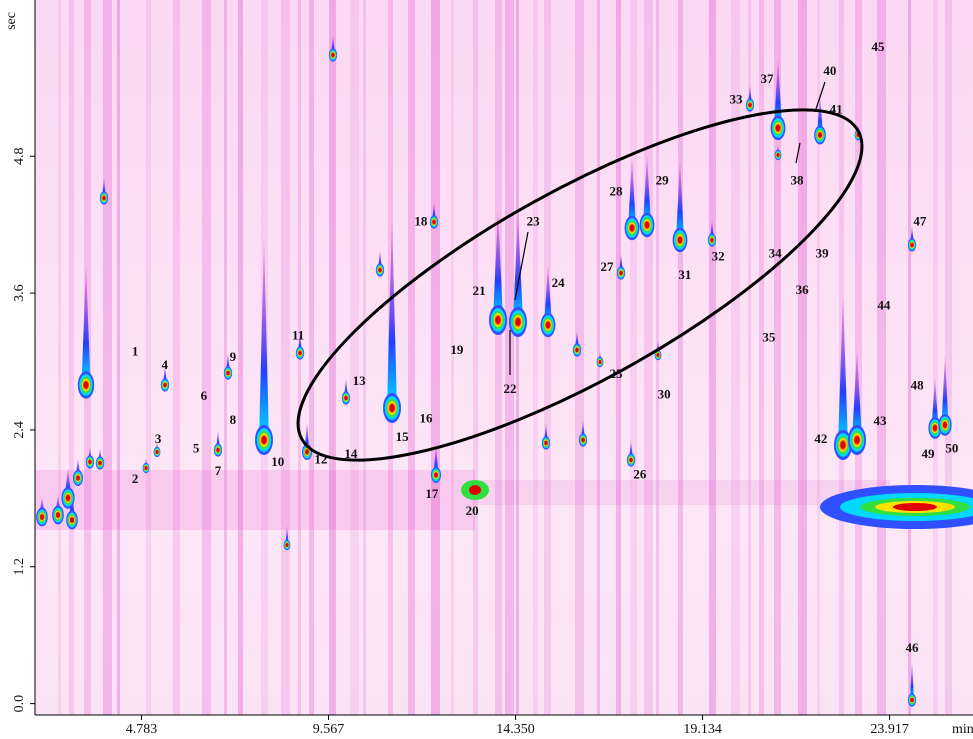  I want to click on peak-label: 4, so click(165, 364).